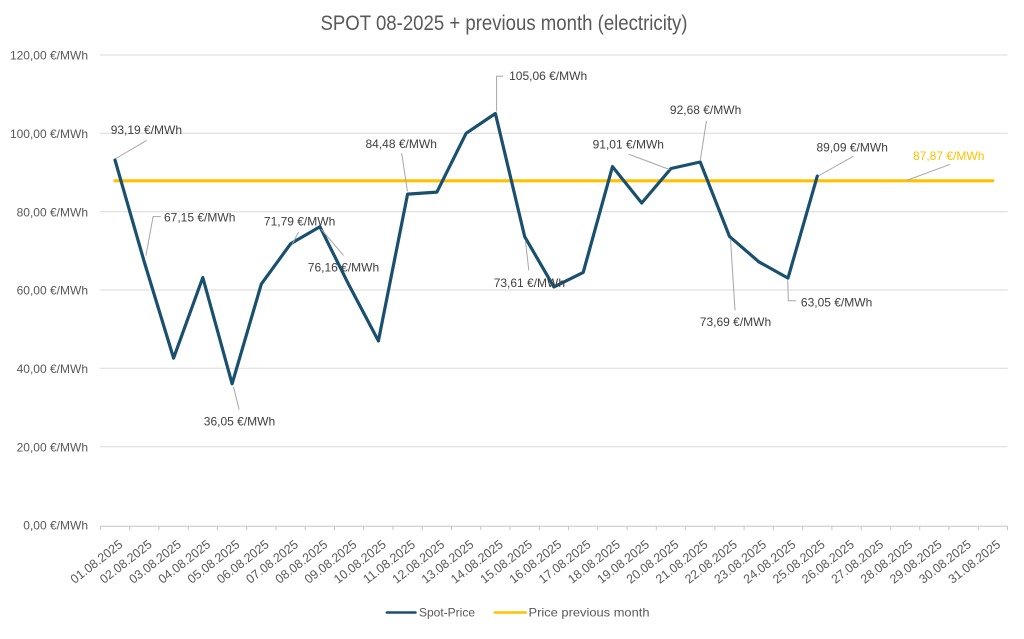 This screenshot has height=639, width=1024. Describe the element at coordinates (49, 134) in the screenshot. I see `svg-text: 100,00 €/MWh` at that location.